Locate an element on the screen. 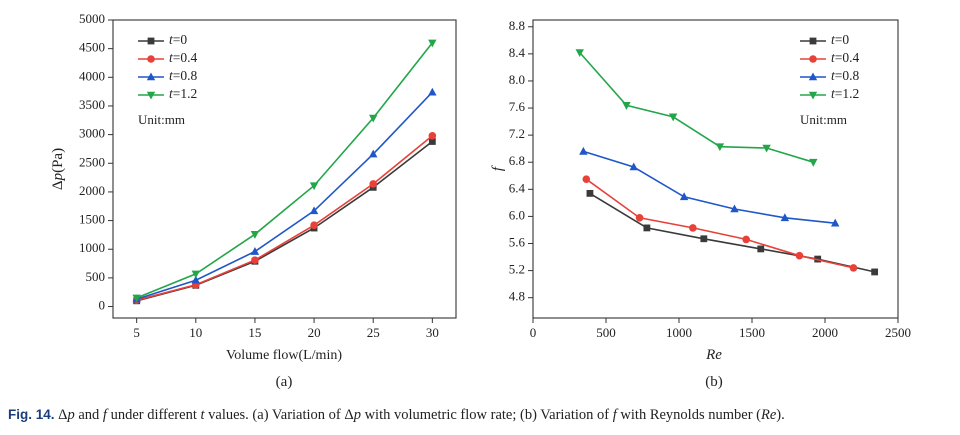  y-tick-label: 7.6 is located at coordinates (517, 106).